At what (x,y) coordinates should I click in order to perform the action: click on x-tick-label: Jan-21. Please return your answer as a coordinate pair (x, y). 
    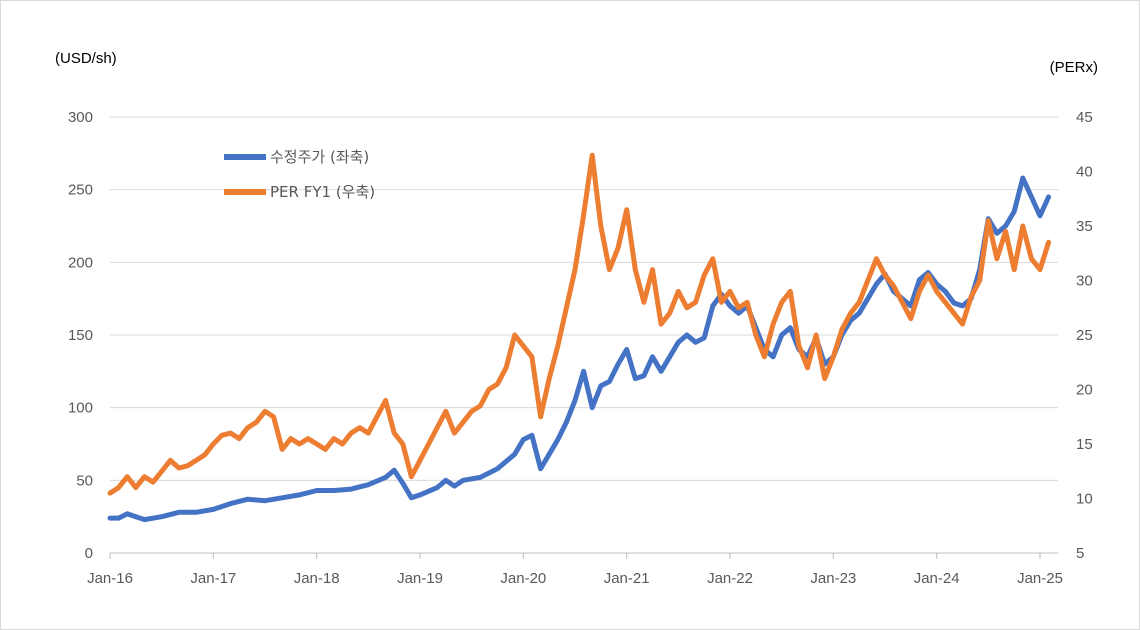
    Looking at the image, I should click on (627, 578).